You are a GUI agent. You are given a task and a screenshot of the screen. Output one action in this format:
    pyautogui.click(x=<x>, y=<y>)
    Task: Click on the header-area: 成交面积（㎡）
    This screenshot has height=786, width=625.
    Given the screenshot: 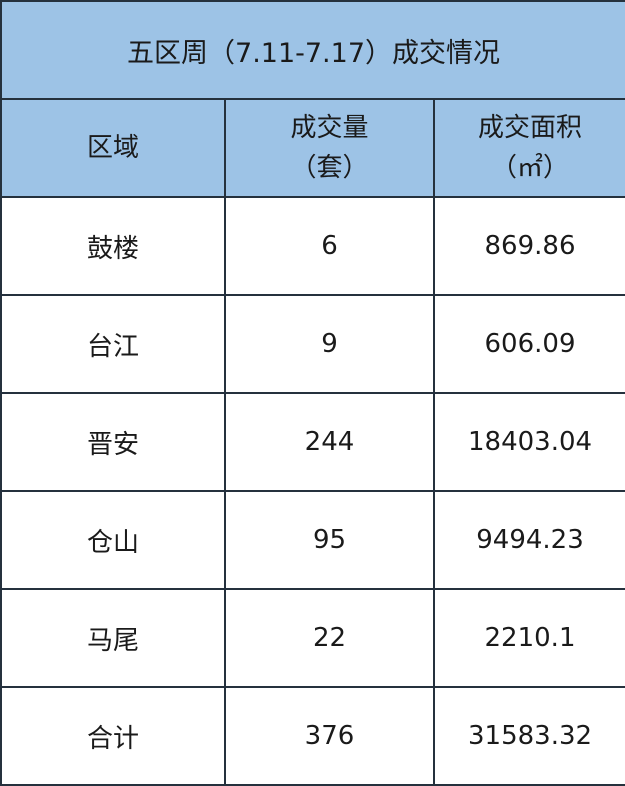 What is the action you would take?
    pyautogui.click(x=528, y=148)
    